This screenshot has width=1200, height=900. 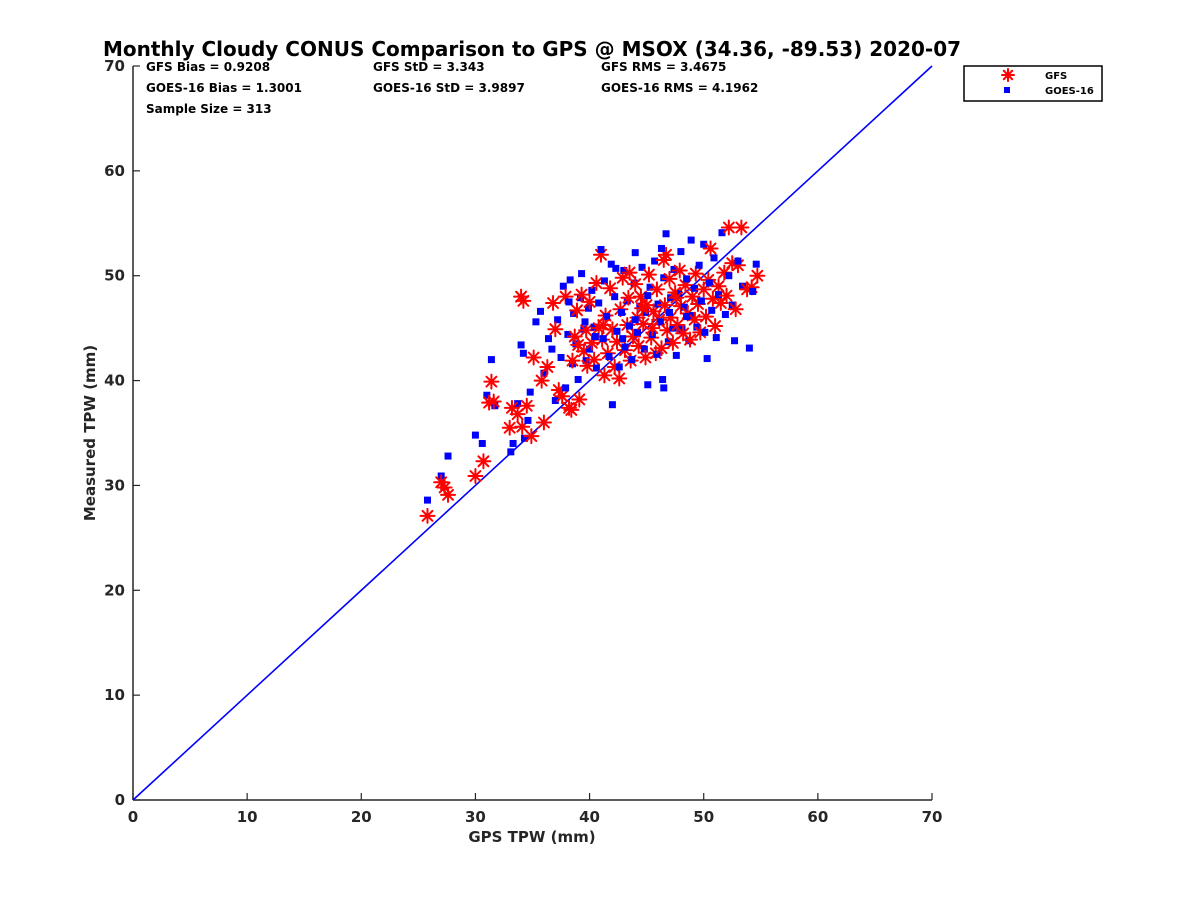 What do you see at coordinates (361, 817) in the screenshot?
I see `x-tick-label: 20` at bounding box center [361, 817].